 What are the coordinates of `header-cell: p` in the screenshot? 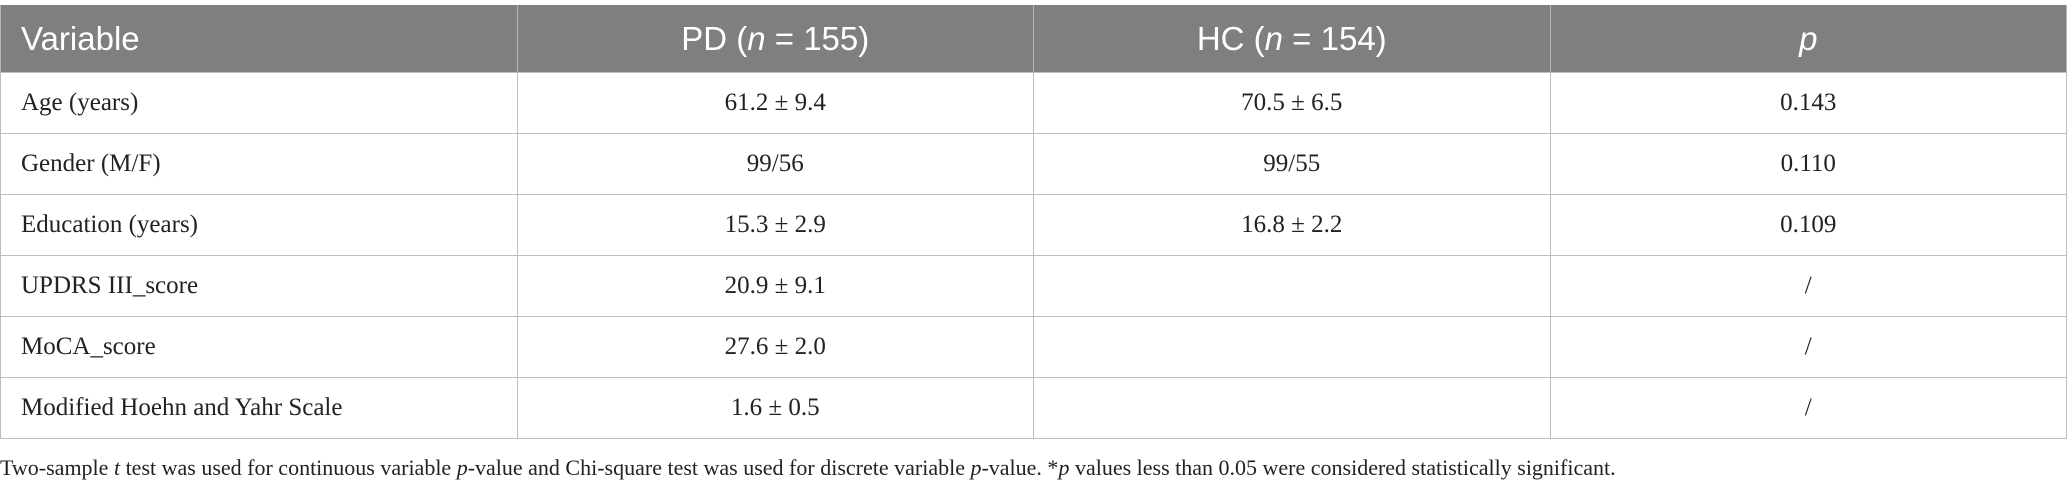 It's located at (1808, 39).